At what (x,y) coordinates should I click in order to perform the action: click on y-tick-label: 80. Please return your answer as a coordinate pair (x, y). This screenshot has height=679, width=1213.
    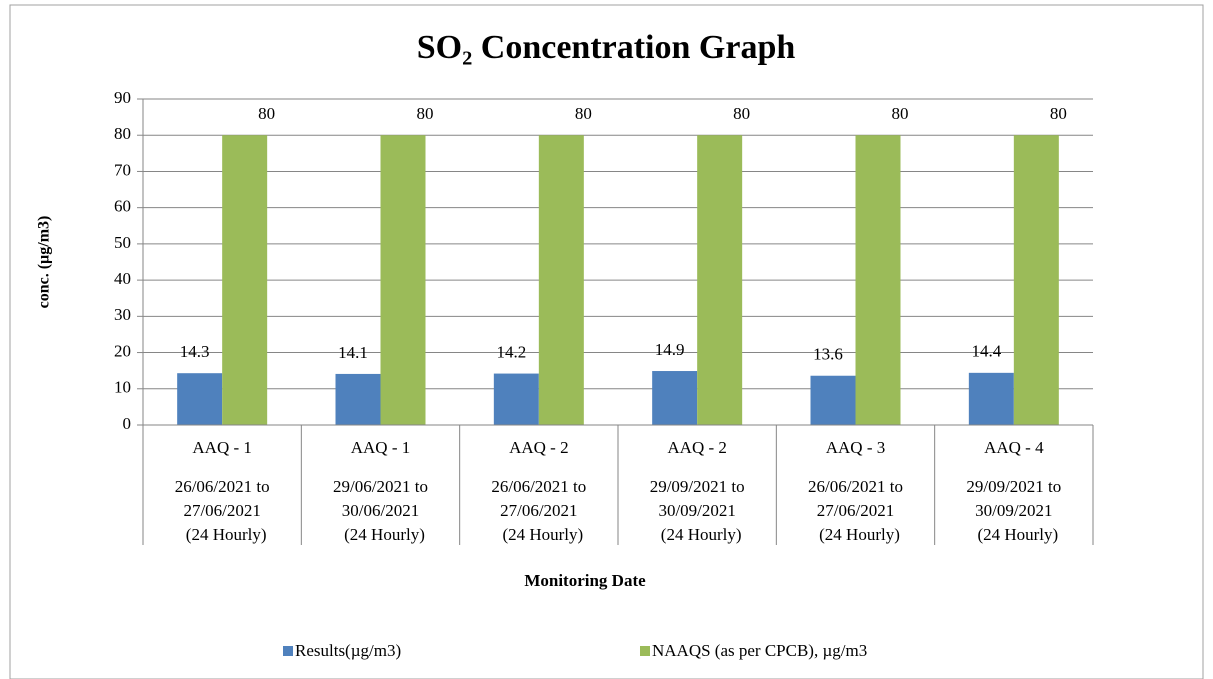
    Looking at the image, I should click on (122, 133).